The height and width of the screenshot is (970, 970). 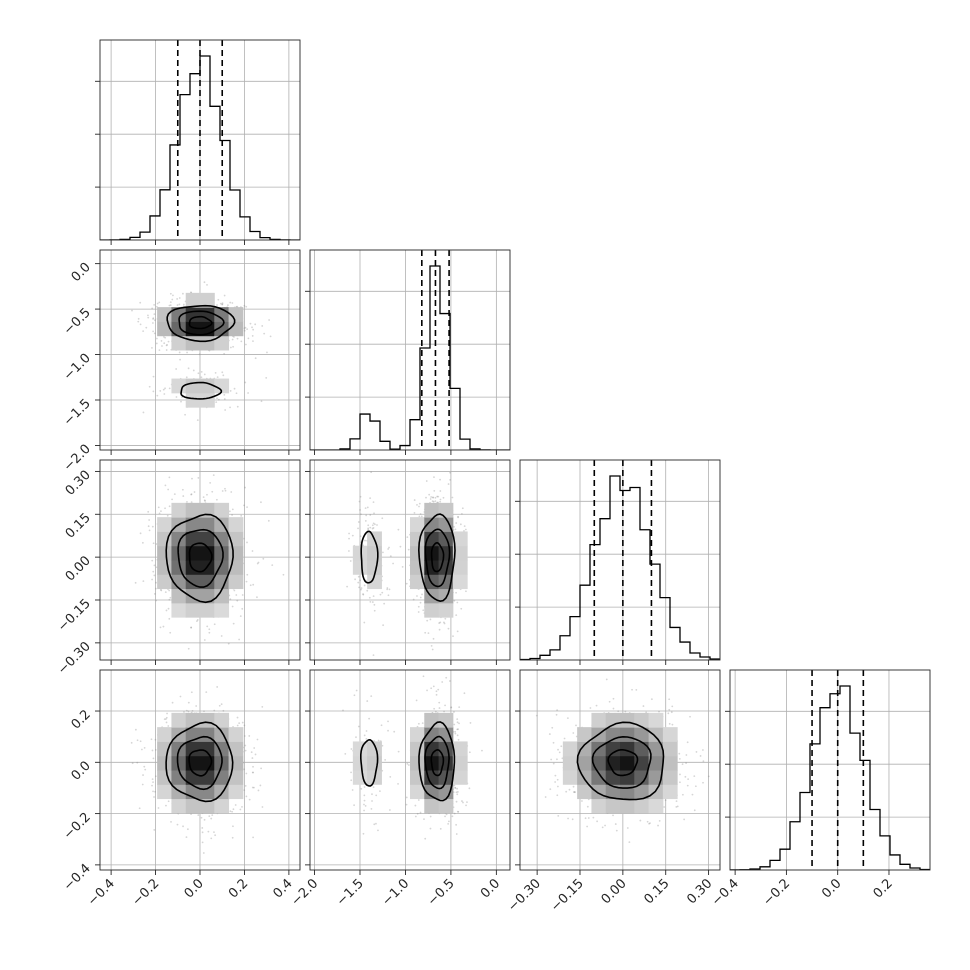 I want to click on y-tick-label: −0.2, so click(x=77, y=826).